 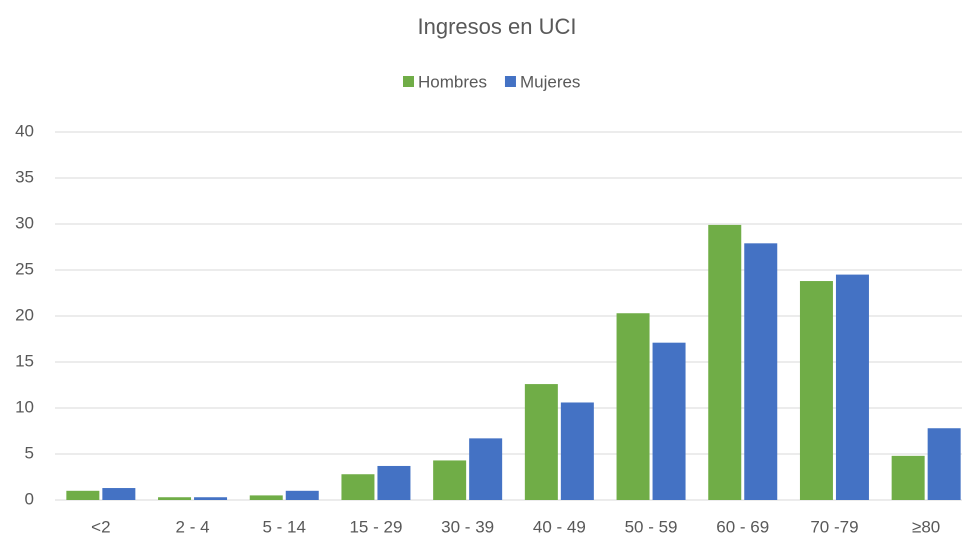 I want to click on y-tick-label: 35, so click(x=24, y=176).